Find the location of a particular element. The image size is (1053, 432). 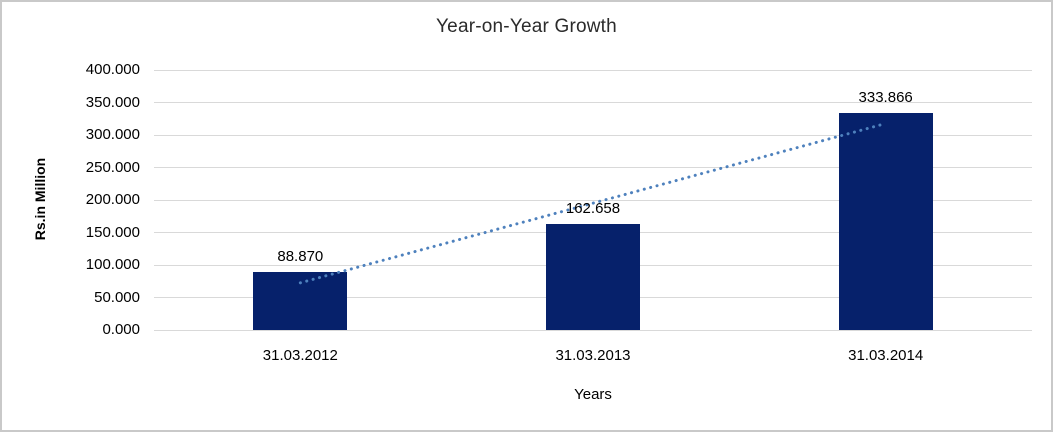

bar-data-label: 162.658 is located at coordinates (593, 209).